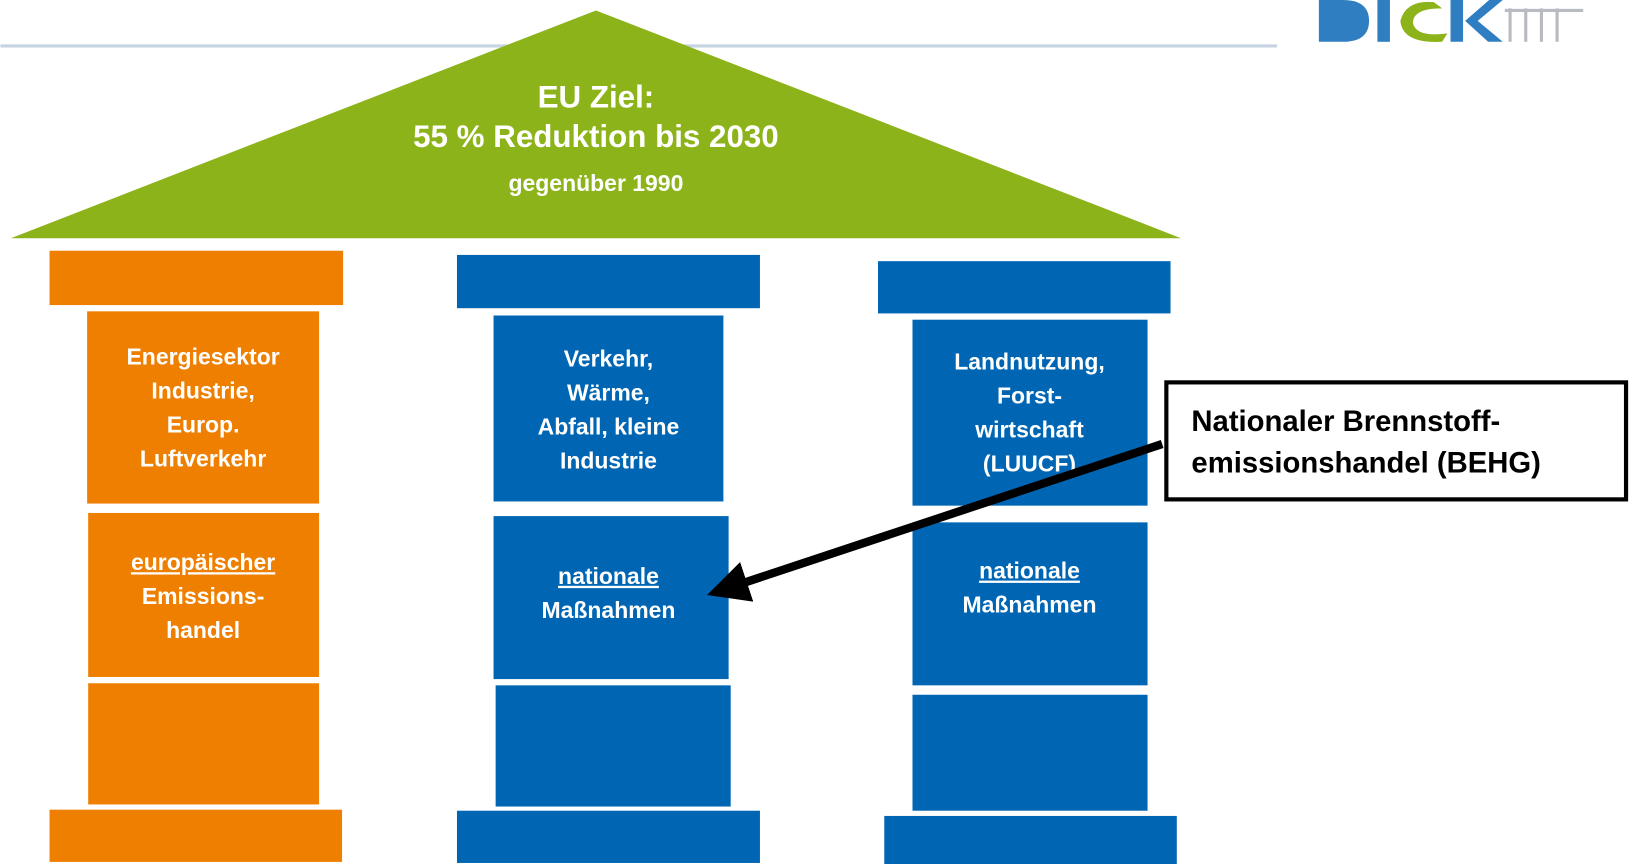  Describe the element at coordinates (1029, 396) in the screenshot. I see `pillar-sector-text: Forst-` at that location.